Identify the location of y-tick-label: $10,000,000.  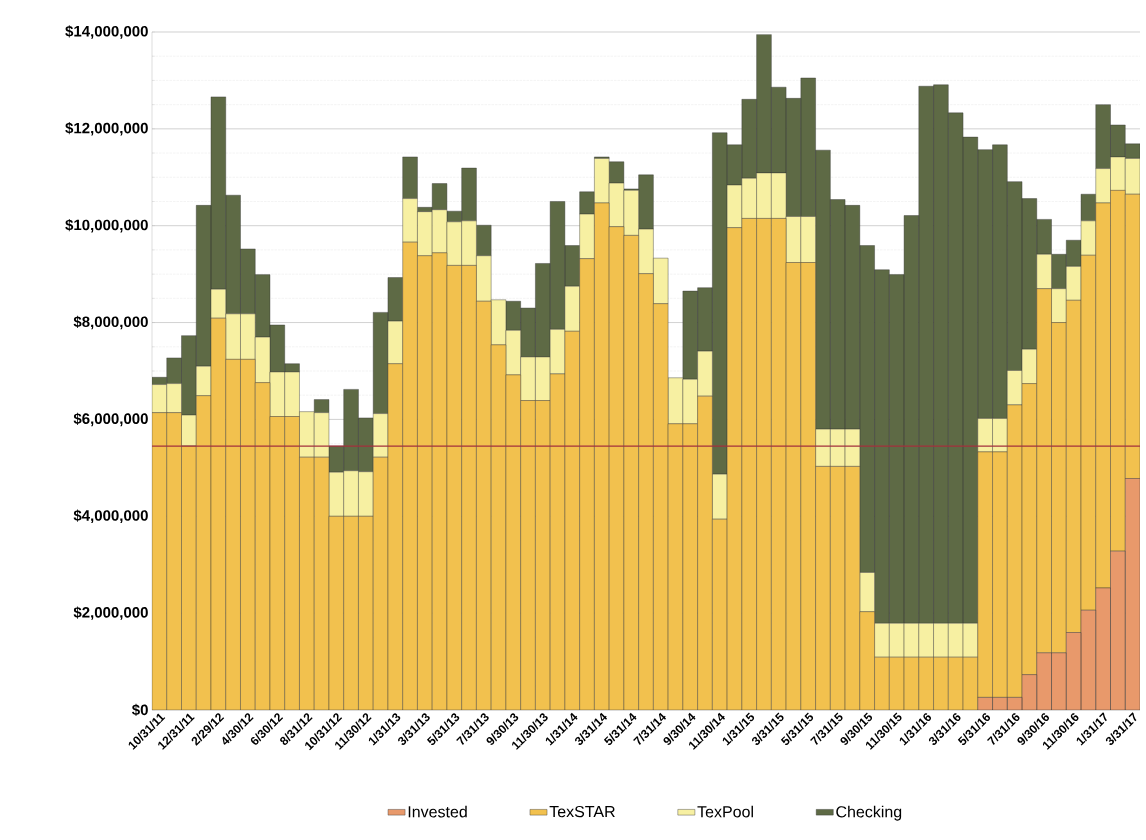
(106, 225).